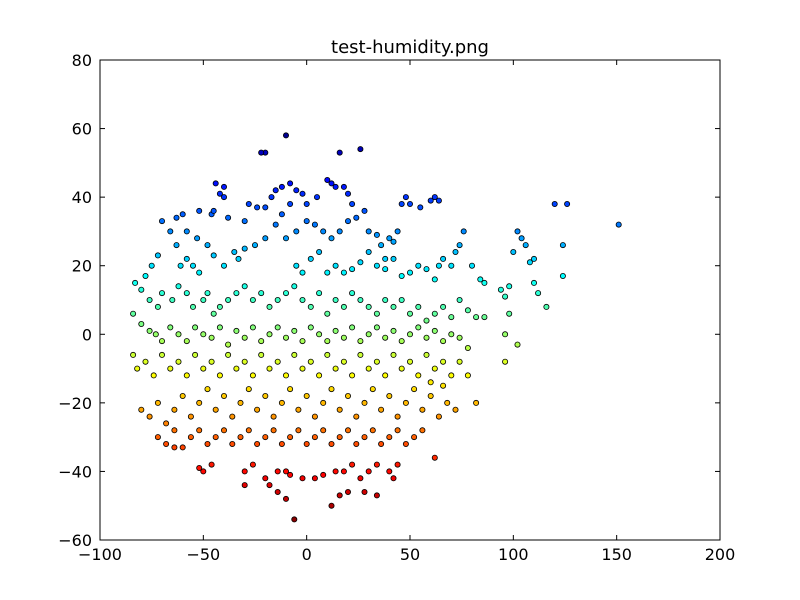 The width and height of the screenshot is (800, 600). I want to click on y-tick-label: 40, so click(82, 197).